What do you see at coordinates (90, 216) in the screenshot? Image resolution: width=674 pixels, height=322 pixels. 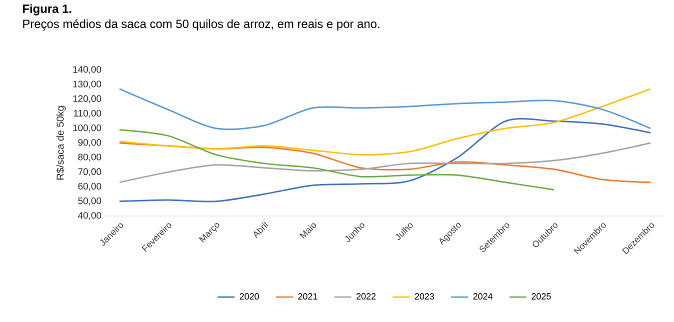 I see `y-tick-label: 40,00` at bounding box center [90, 216].